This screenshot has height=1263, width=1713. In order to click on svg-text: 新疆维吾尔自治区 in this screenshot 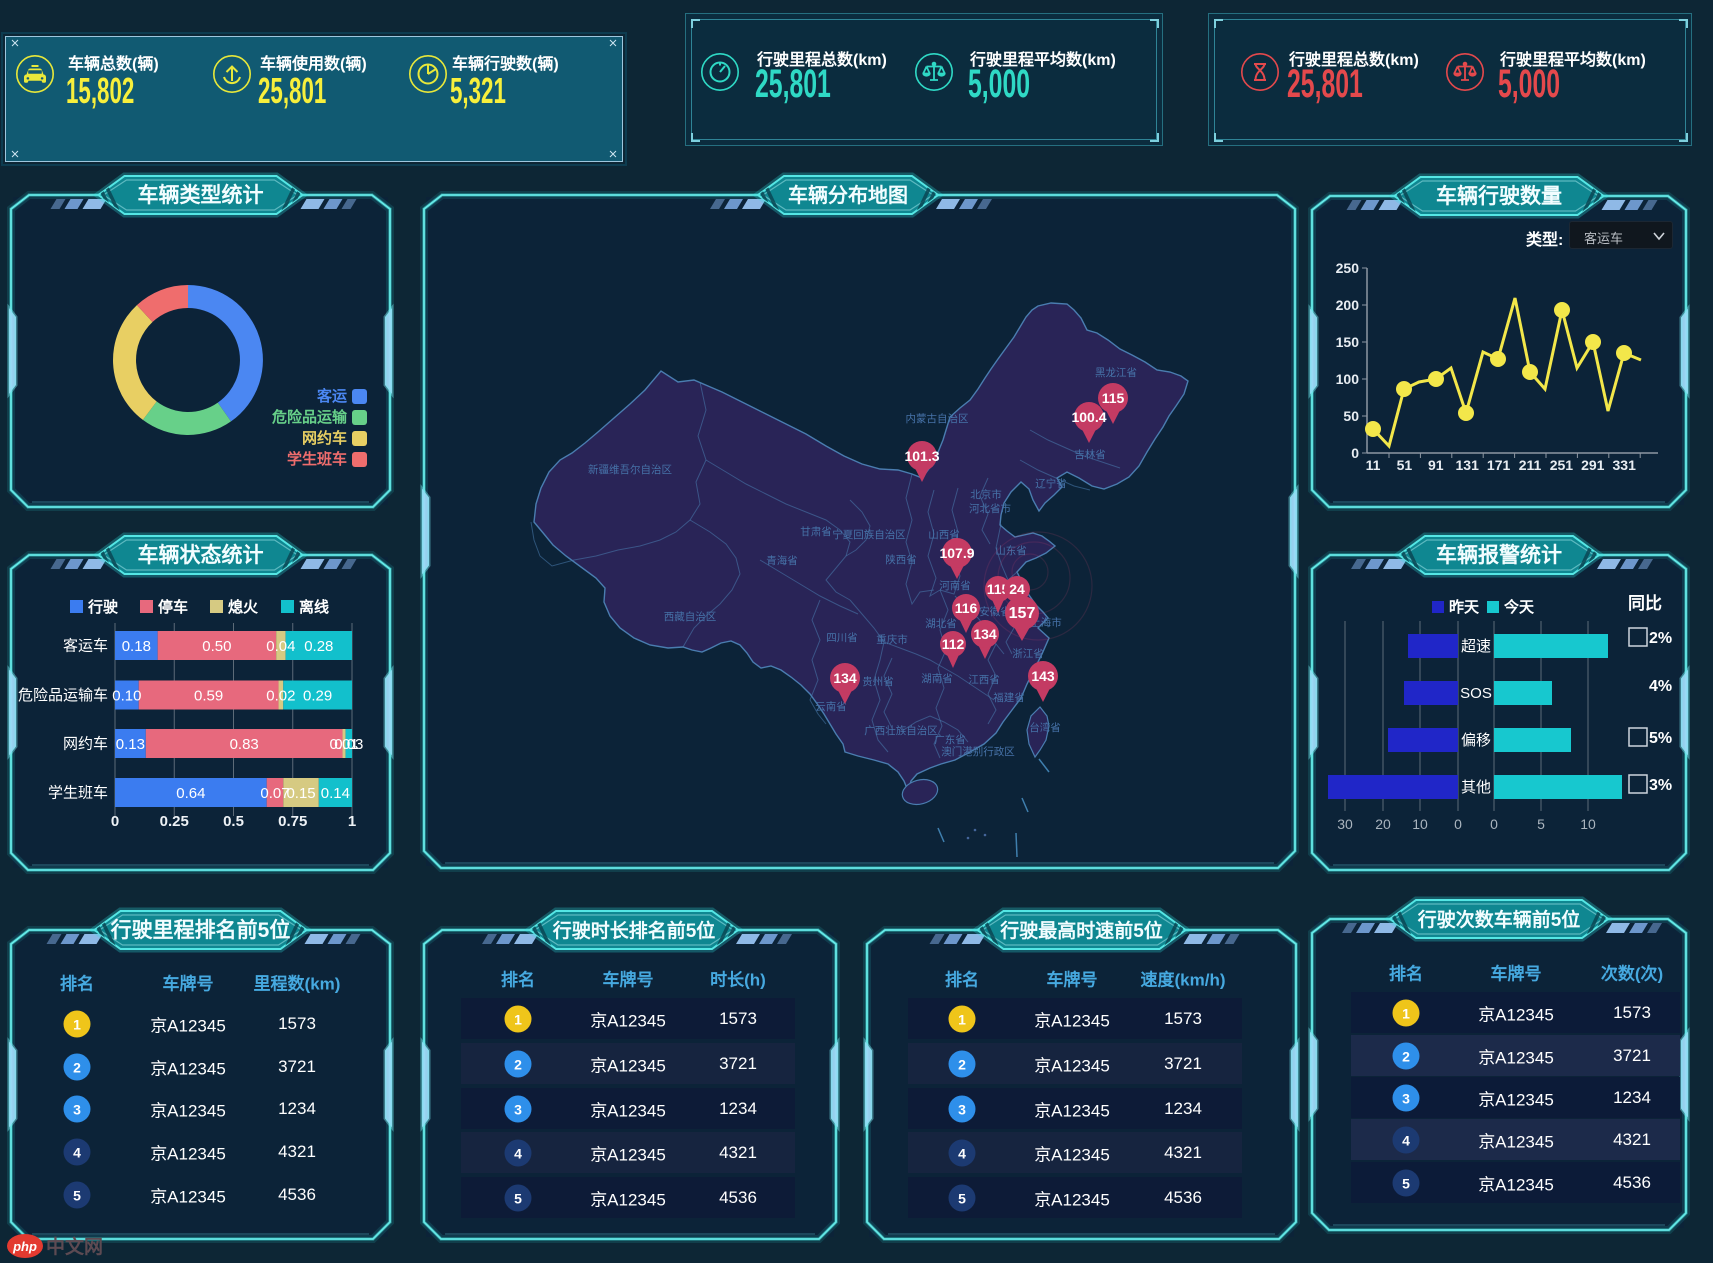, I will do `click(630, 469)`.